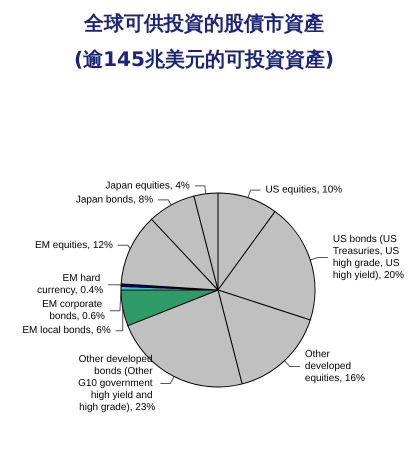  What do you see at coordinates (147, 186) in the screenshot?
I see `slice-label: Japan equities, 4%` at bounding box center [147, 186].